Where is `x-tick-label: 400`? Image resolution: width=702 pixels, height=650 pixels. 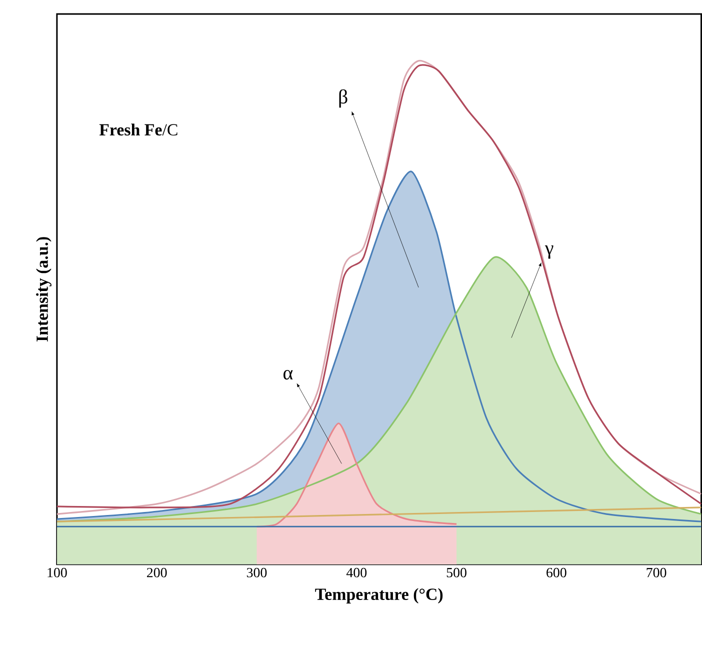
x-tick-label: 400 is located at coordinates (356, 573).